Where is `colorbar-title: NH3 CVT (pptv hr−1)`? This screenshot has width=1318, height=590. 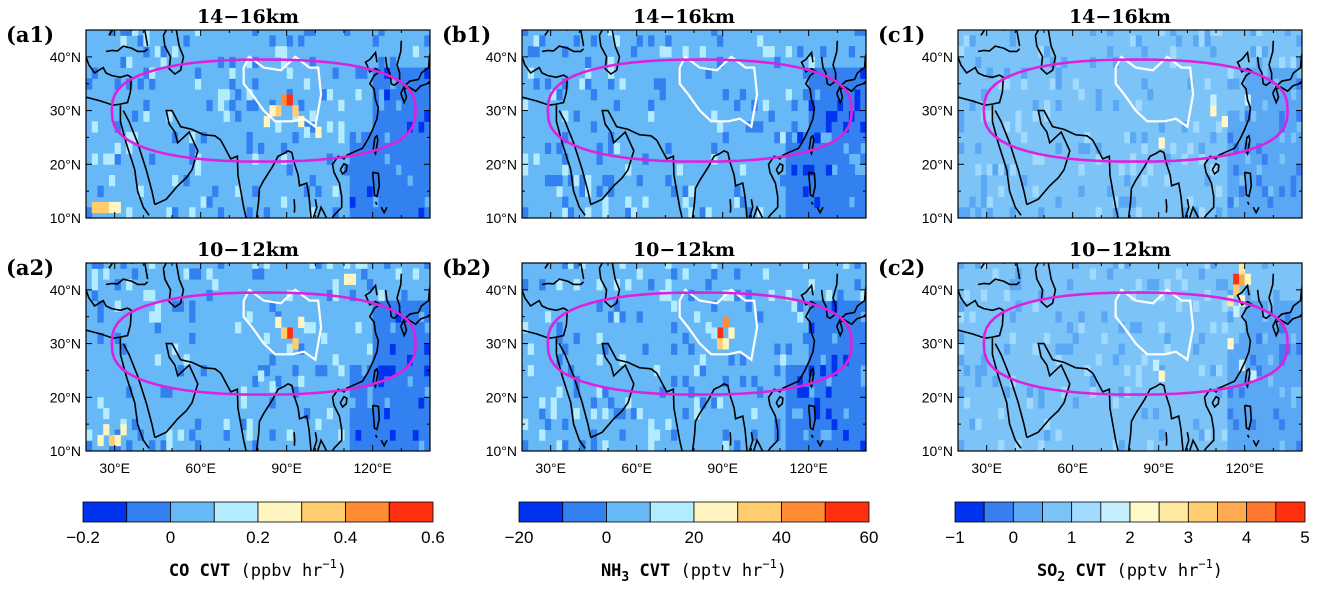 colorbar-title: NH3 CVT (pptv hr−1) is located at coordinates (694, 571).